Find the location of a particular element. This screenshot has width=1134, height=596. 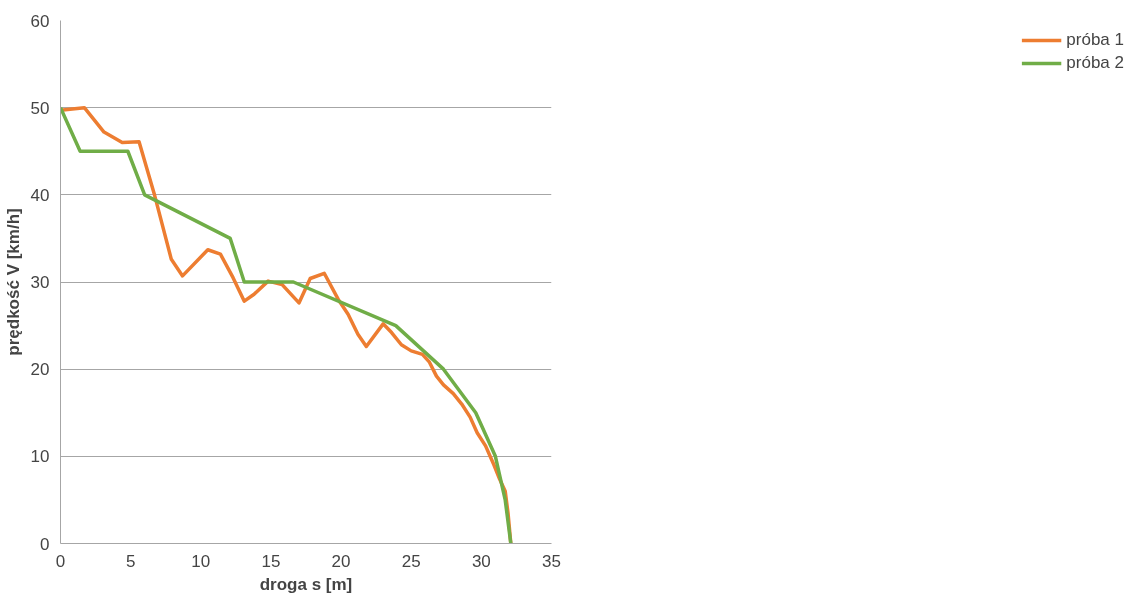

y-tick-label: 50 is located at coordinates (40, 108).